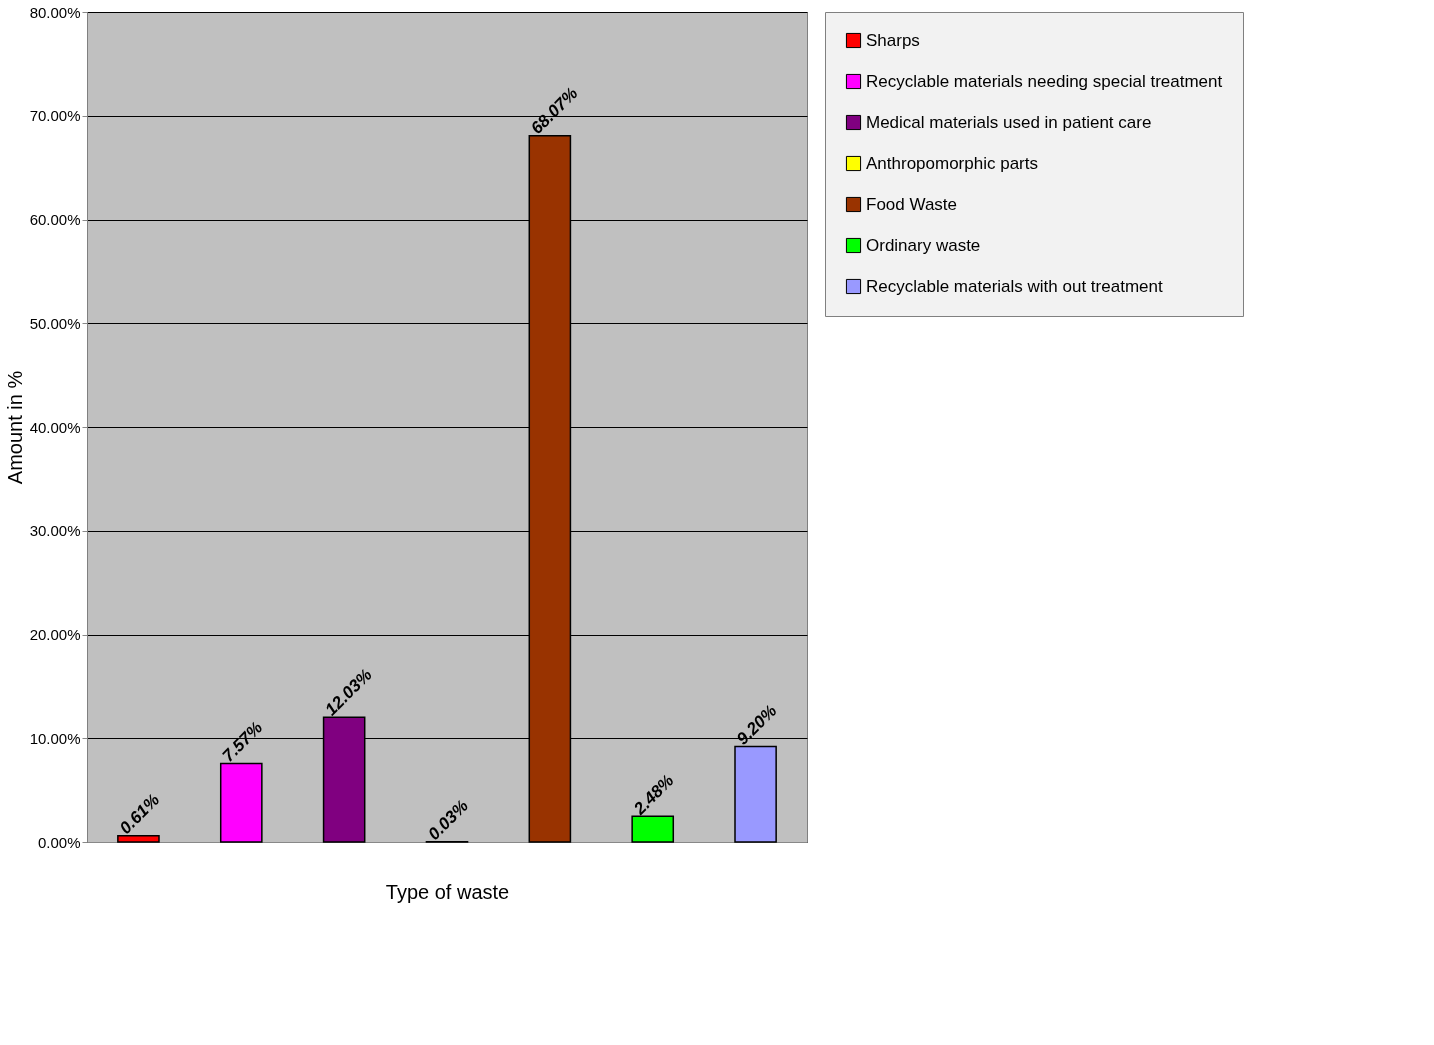 The image size is (1434, 1045). What do you see at coordinates (55, 738) in the screenshot?
I see `y-tick-label: 10.00%` at bounding box center [55, 738].